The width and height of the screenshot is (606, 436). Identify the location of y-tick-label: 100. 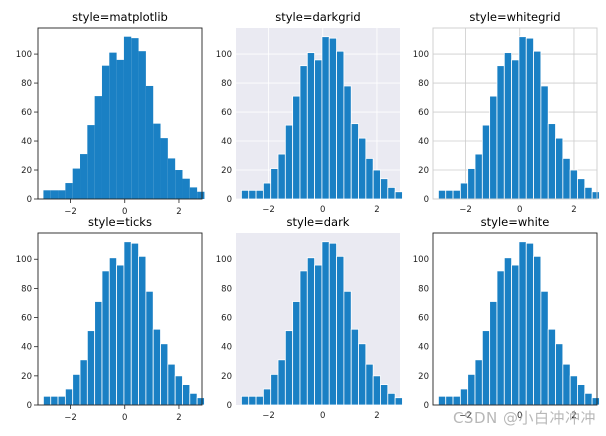
(421, 55).